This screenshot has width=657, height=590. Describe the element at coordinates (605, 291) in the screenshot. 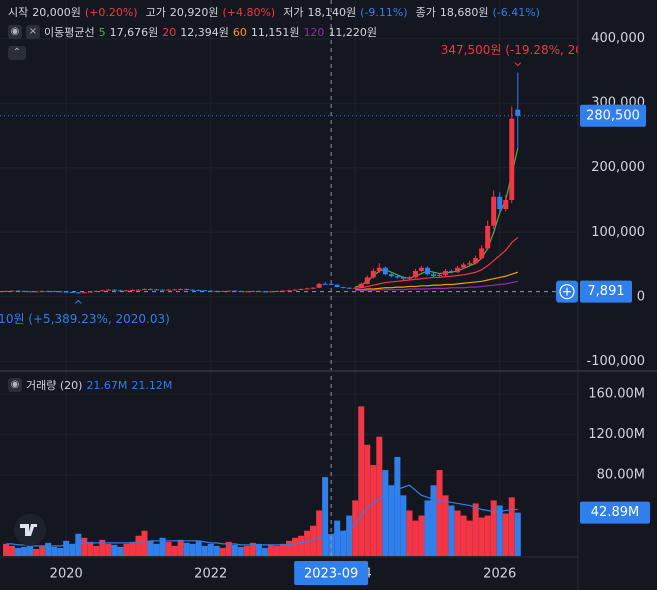

I see `crosshair-price-label: 7,891` at that location.